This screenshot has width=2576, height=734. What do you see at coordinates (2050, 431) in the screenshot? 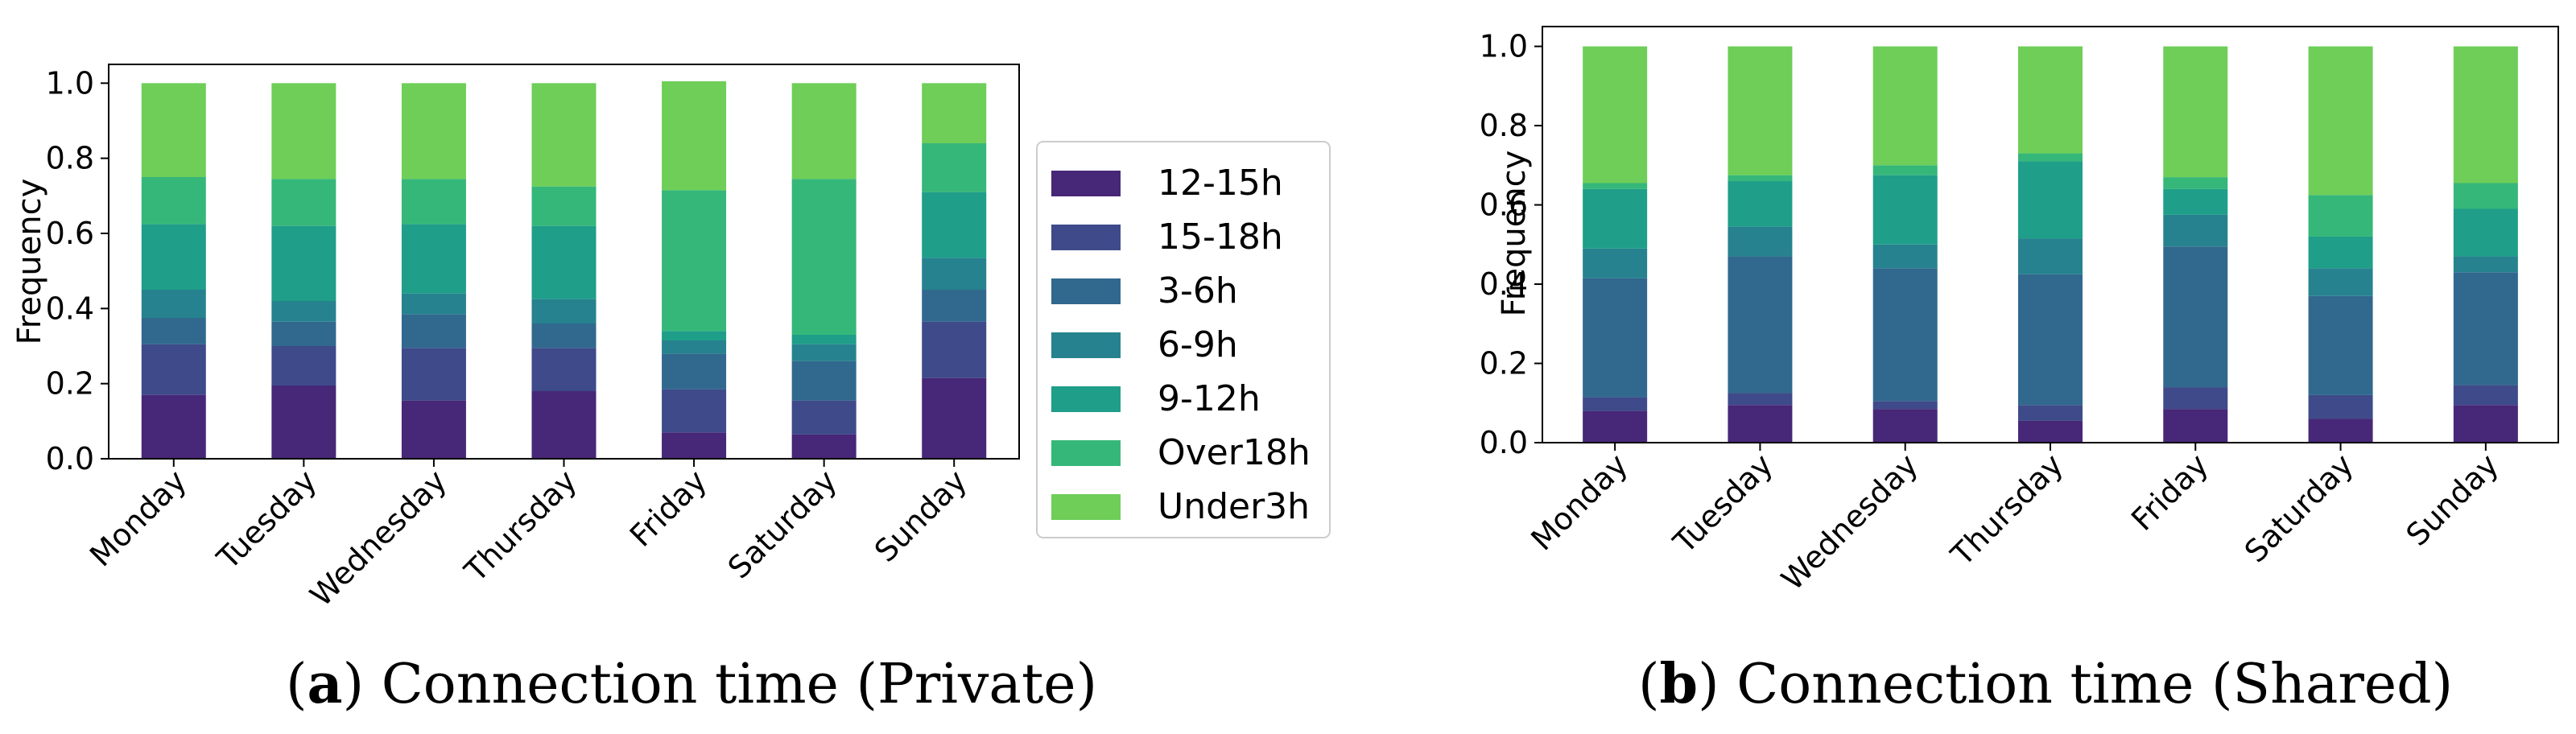
I see `bar-thursday-12-15h` at bounding box center [2050, 431].